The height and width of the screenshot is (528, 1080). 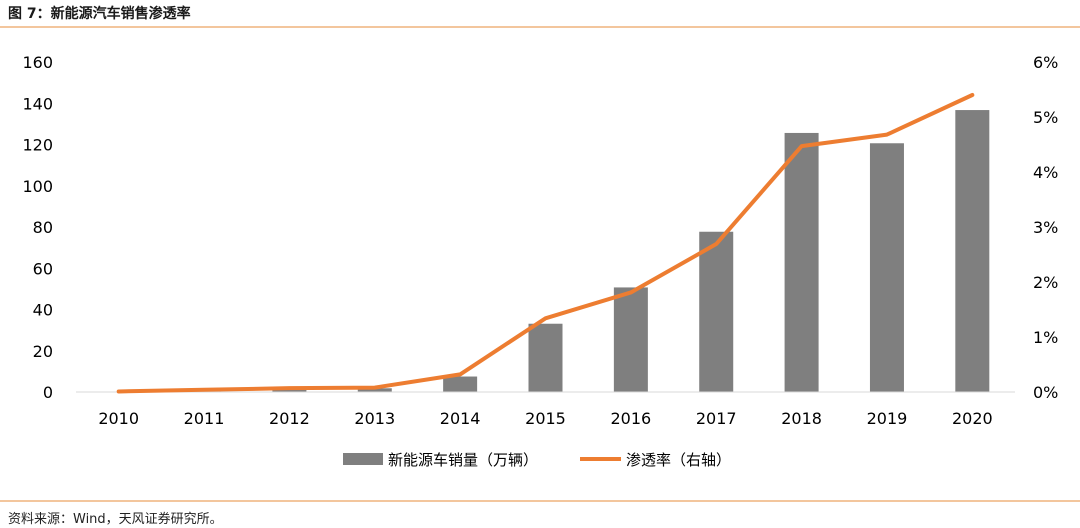 What do you see at coordinates (631, 418) in the screenshot?
I see `x-tick-label: 2016` at bounding box center [631, 418].